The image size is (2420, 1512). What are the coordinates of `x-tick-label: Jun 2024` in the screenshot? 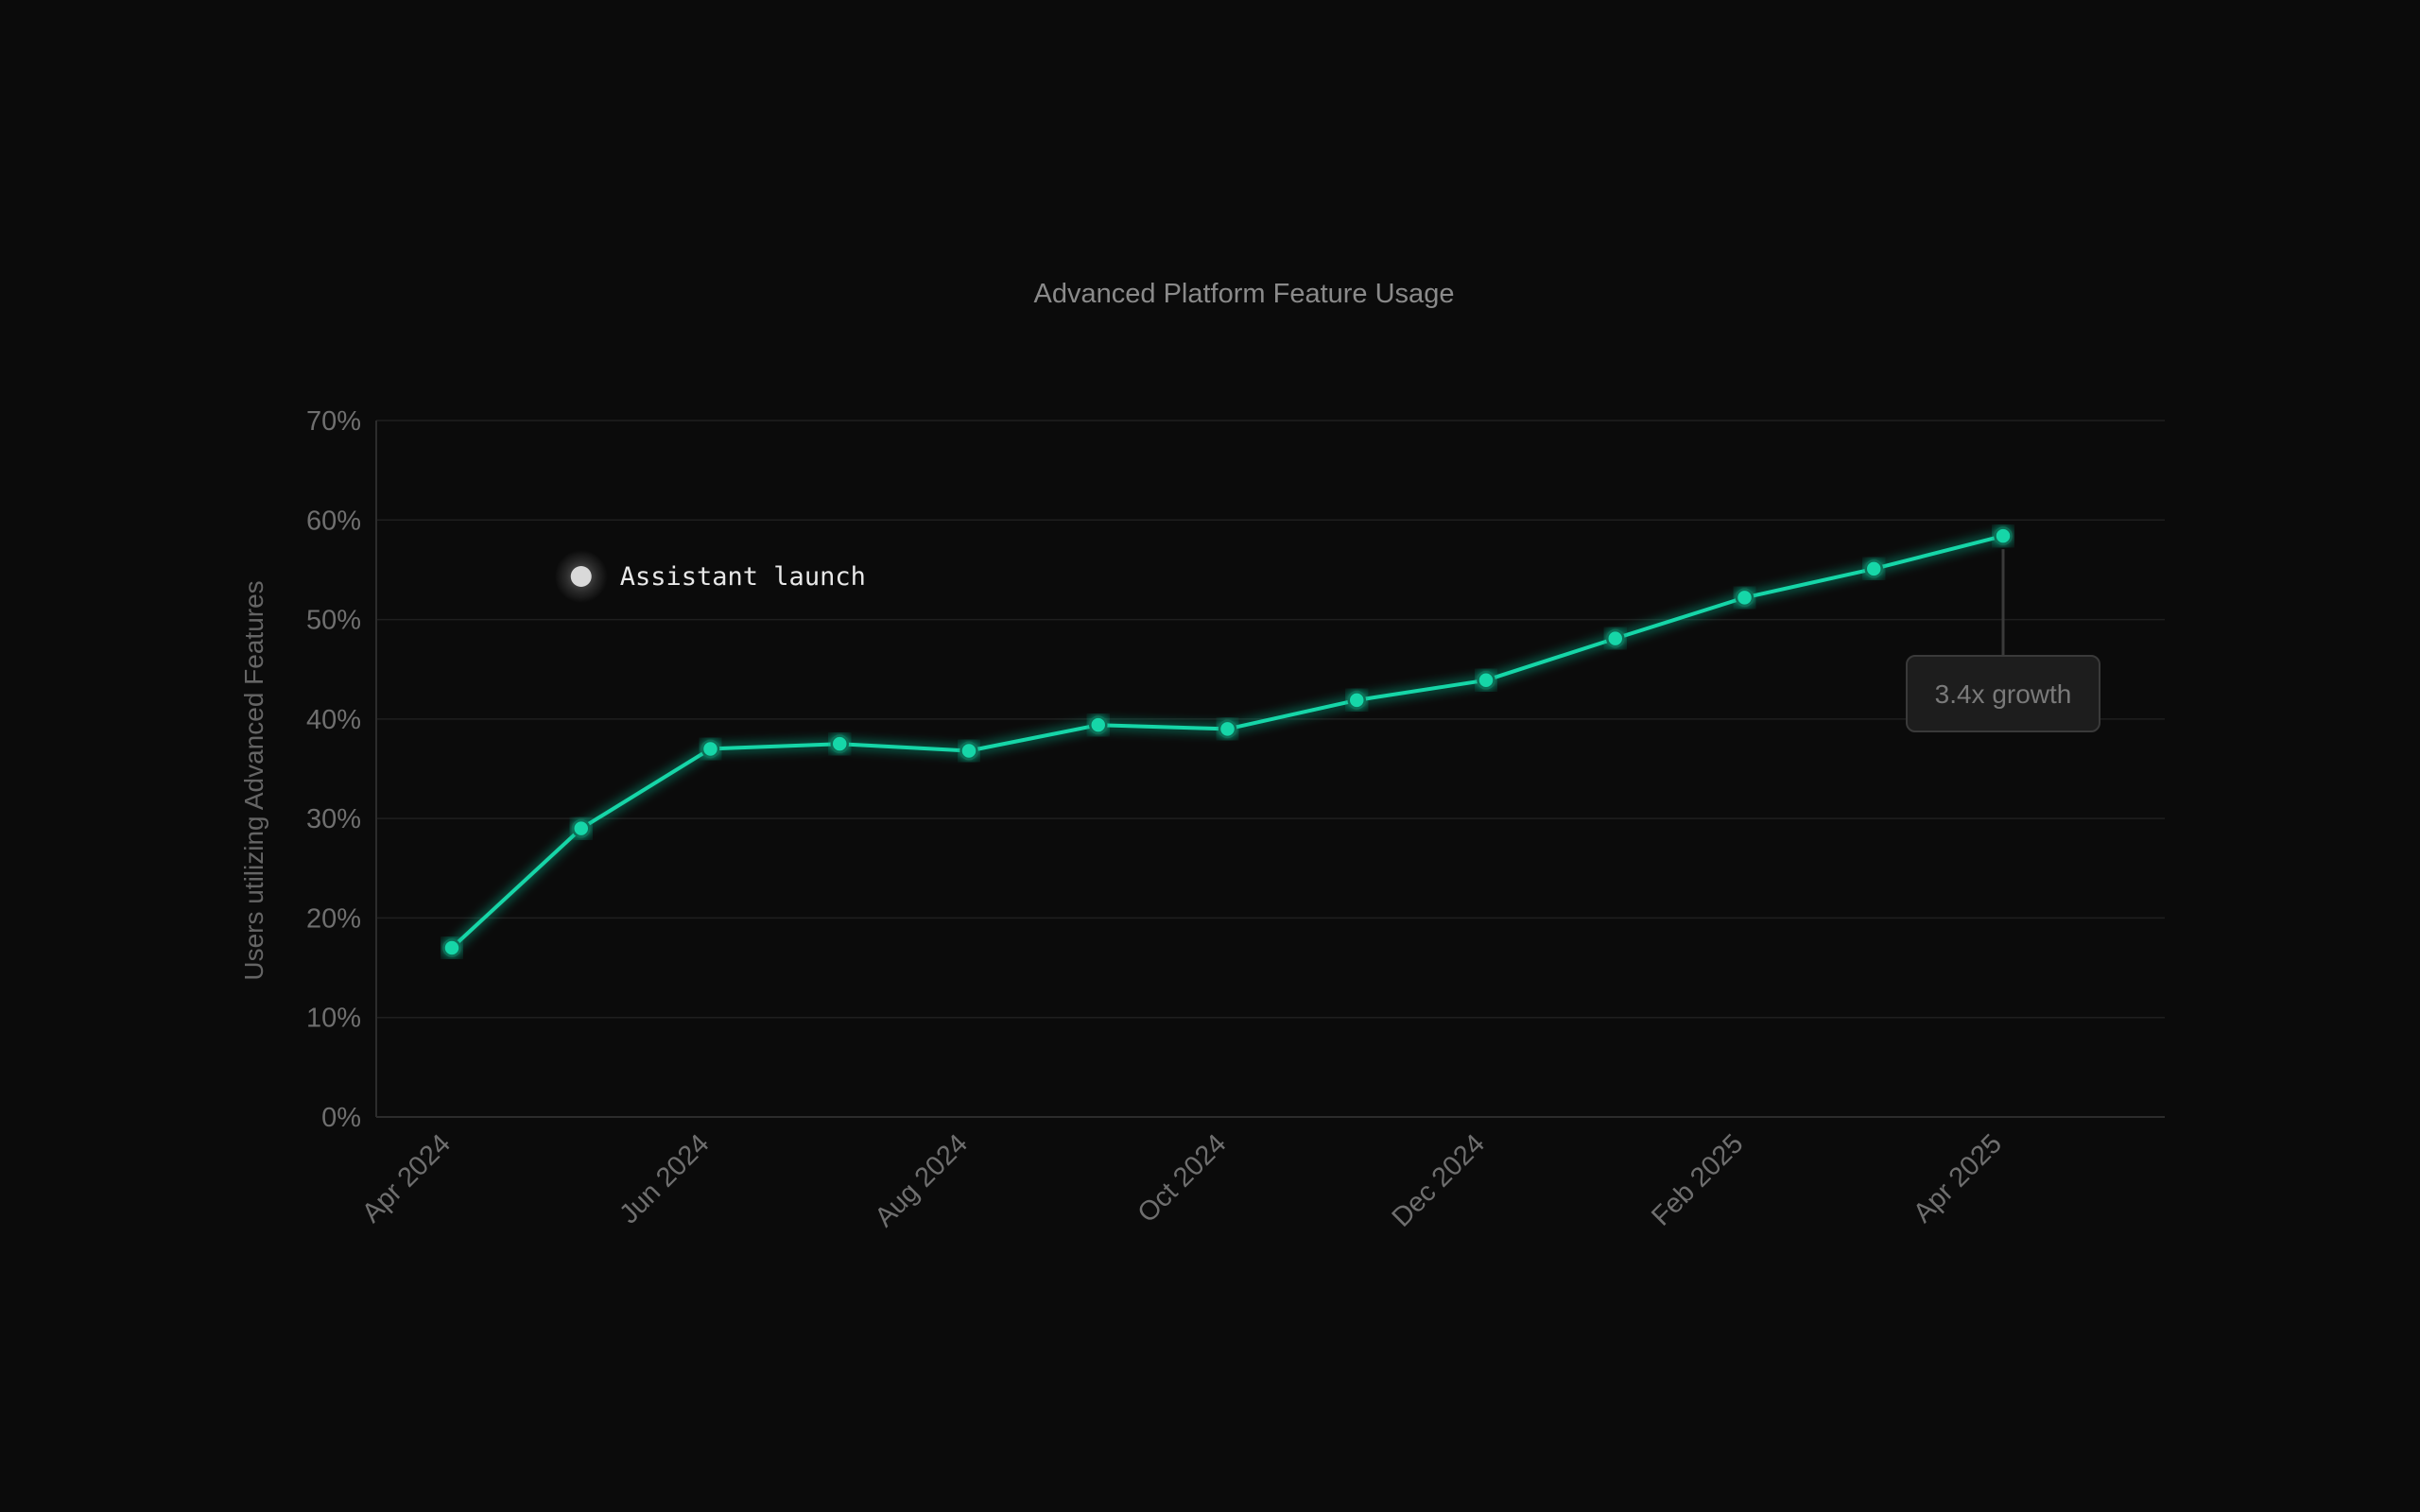 It's located at (664, 1178).